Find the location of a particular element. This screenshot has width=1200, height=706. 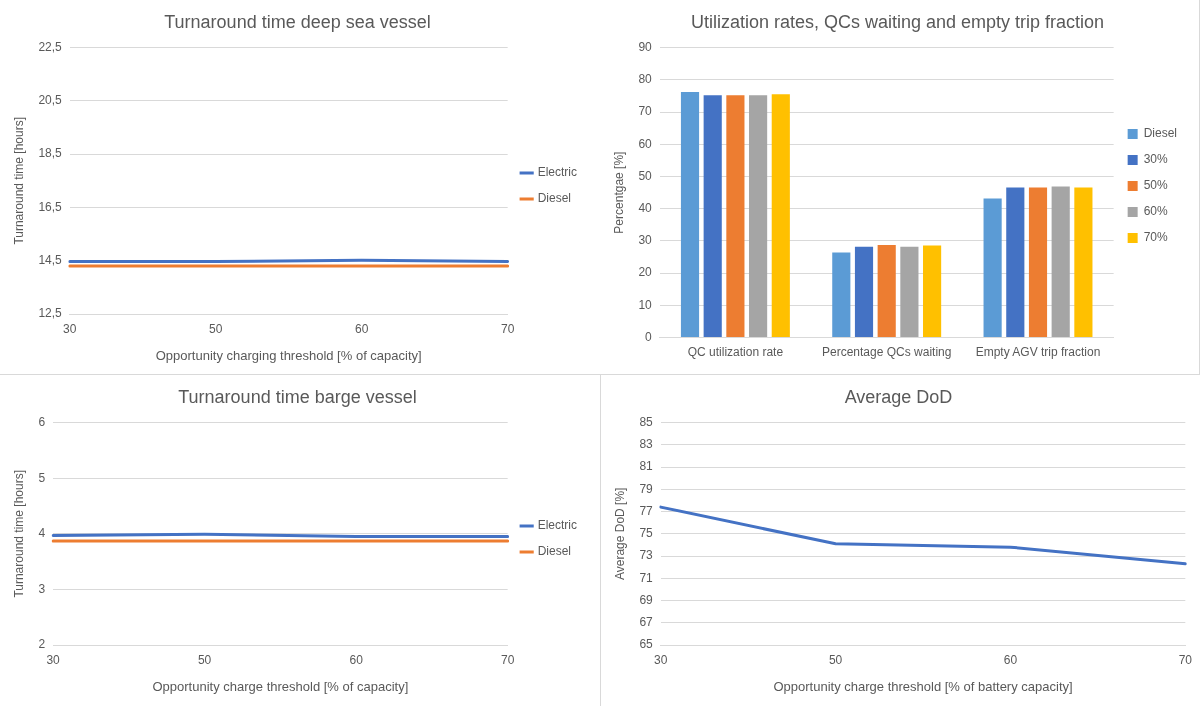

y-tick-label: 71 is located at coordinates (646, 577).